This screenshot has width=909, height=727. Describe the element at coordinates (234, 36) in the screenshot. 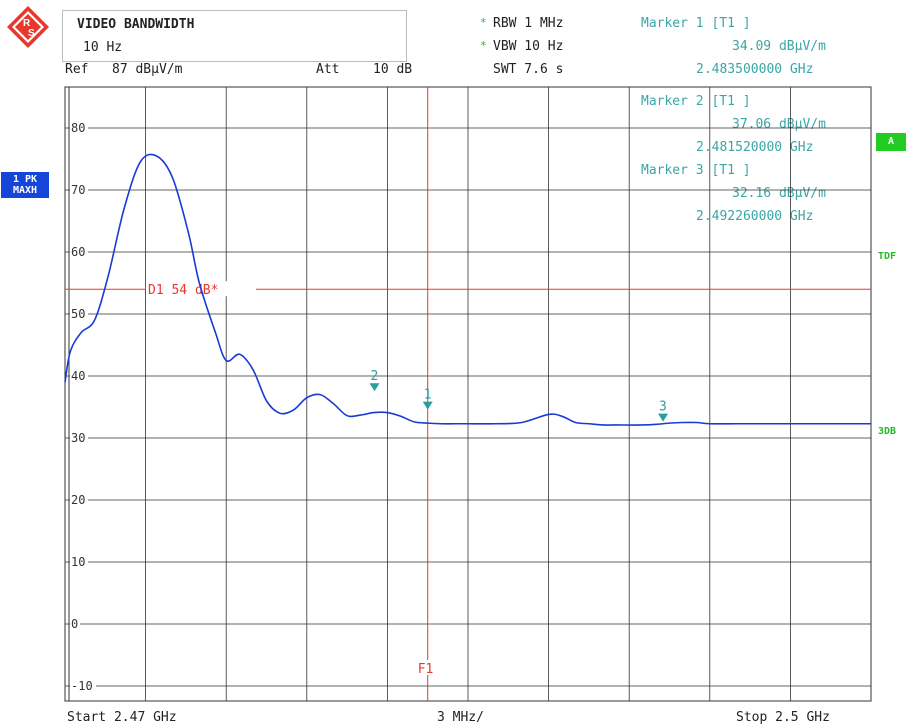

I see `video-bandwidth-panel: VIDEO BANDWIDTH 10 Hz` at that location.